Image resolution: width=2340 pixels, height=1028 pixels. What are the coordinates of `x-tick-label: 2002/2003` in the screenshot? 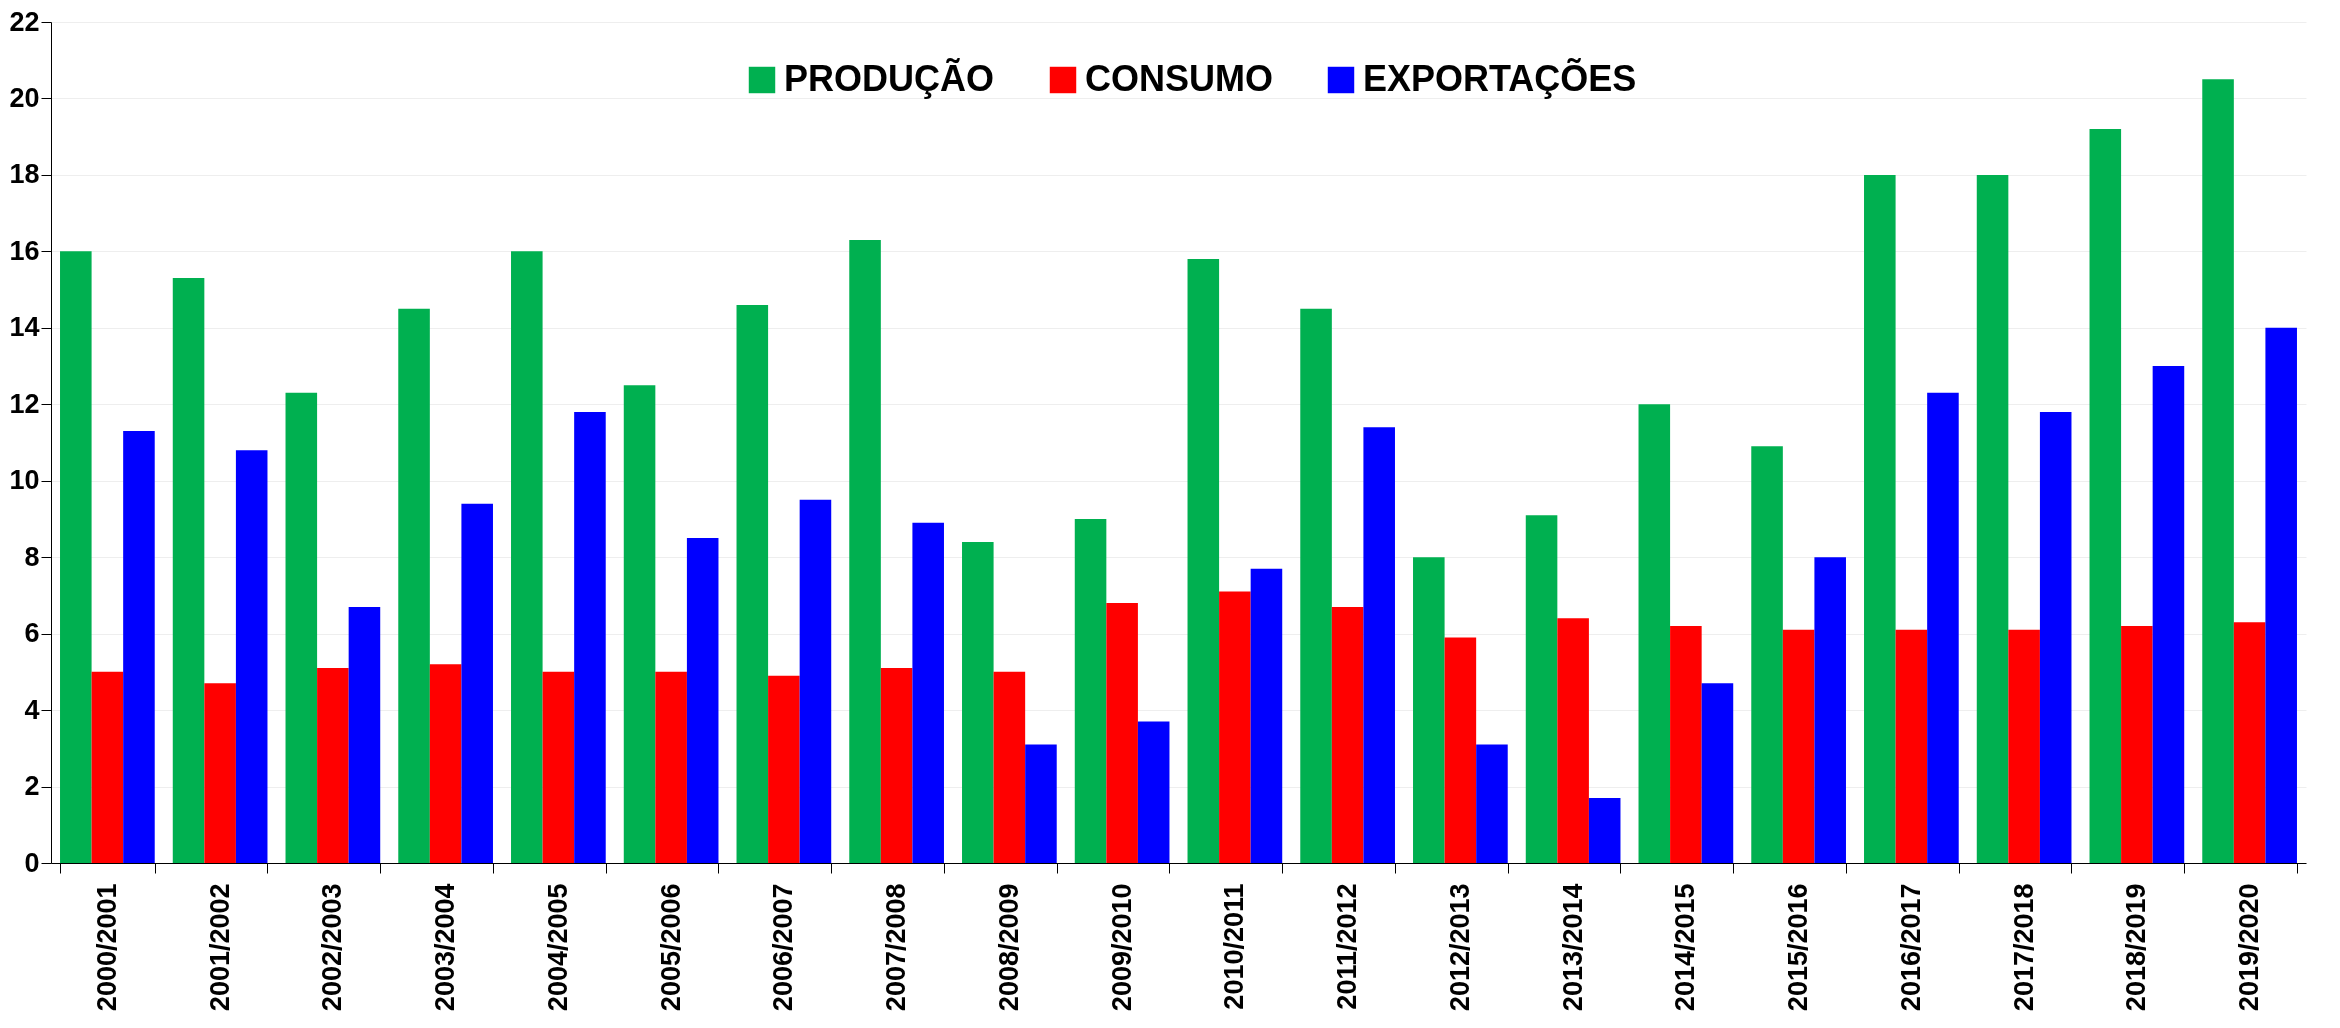 It's located at (332, 947).